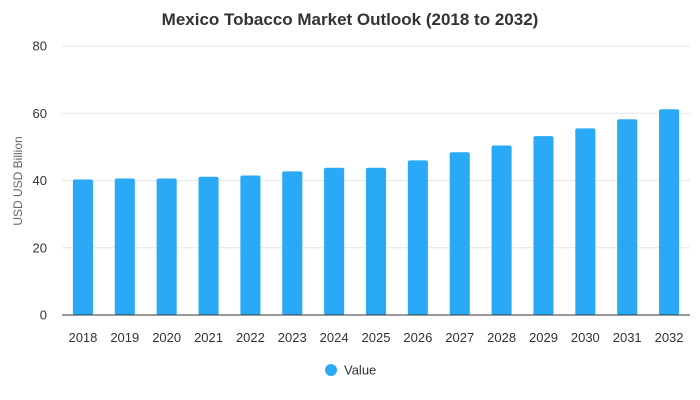 The height and width of the screenshot is (400, 700). I want to click on x-tick-label: 2024, so click(334, 337).